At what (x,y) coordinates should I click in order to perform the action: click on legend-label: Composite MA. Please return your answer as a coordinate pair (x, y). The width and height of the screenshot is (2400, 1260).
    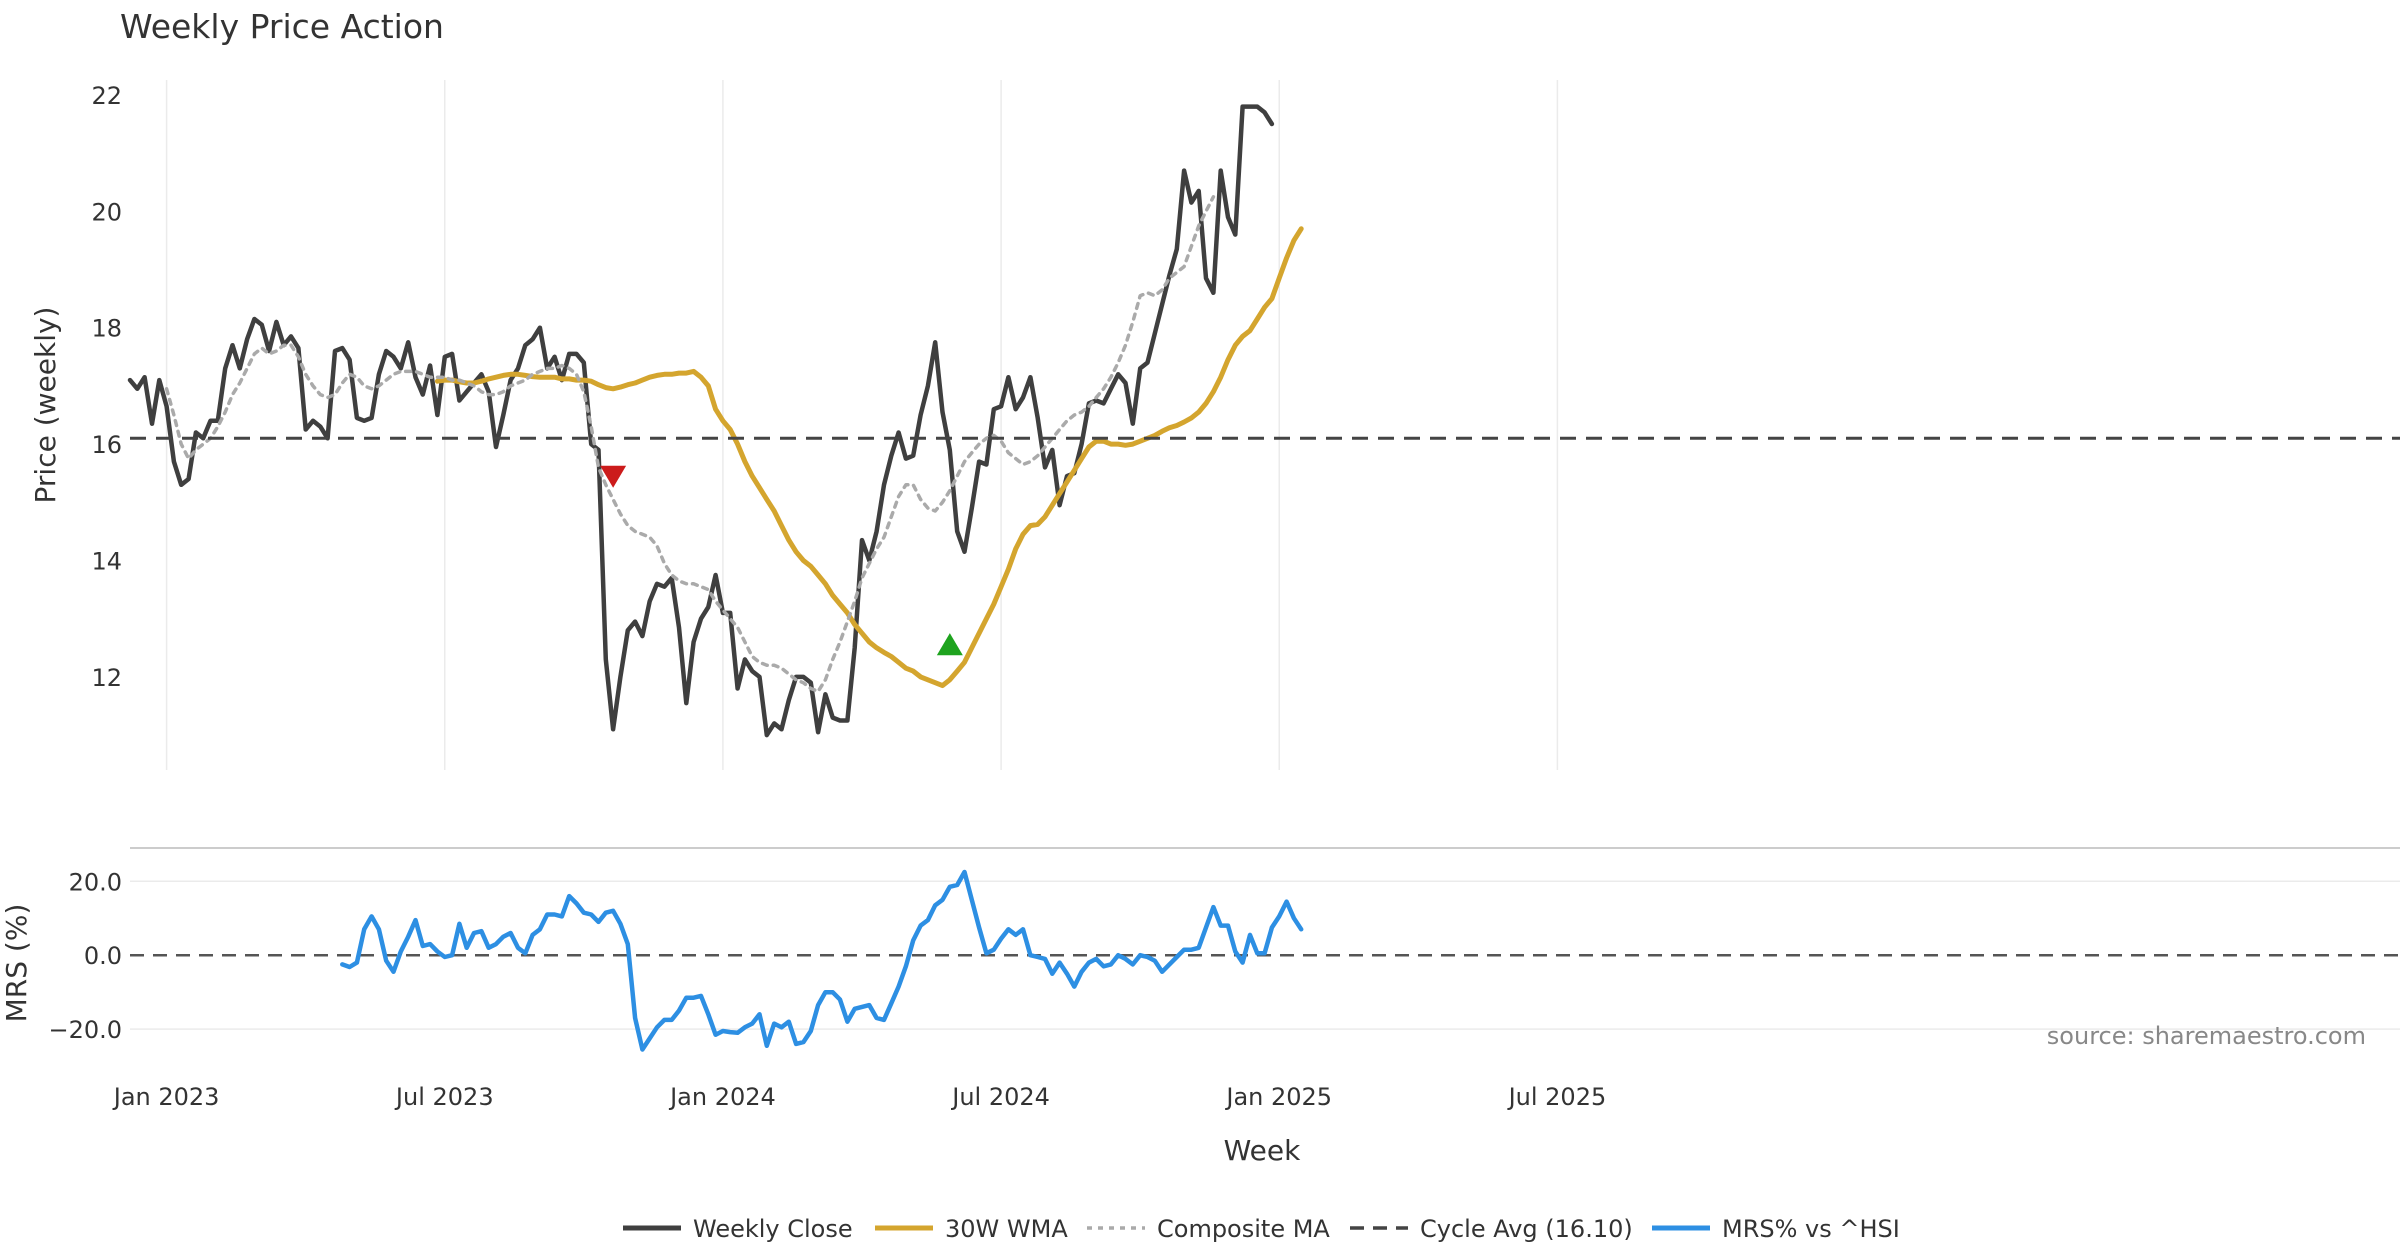
    Looking at the image, I should click on (1243, 1229).